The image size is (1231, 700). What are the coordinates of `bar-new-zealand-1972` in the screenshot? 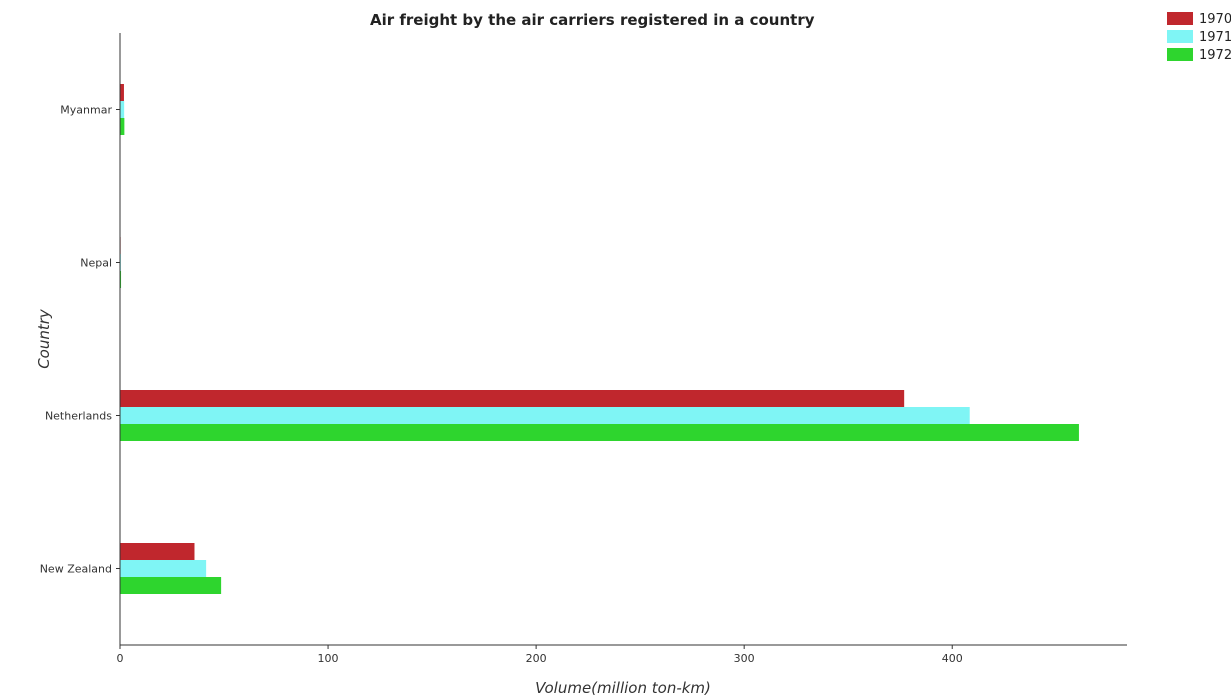 It's located at (171, 585).